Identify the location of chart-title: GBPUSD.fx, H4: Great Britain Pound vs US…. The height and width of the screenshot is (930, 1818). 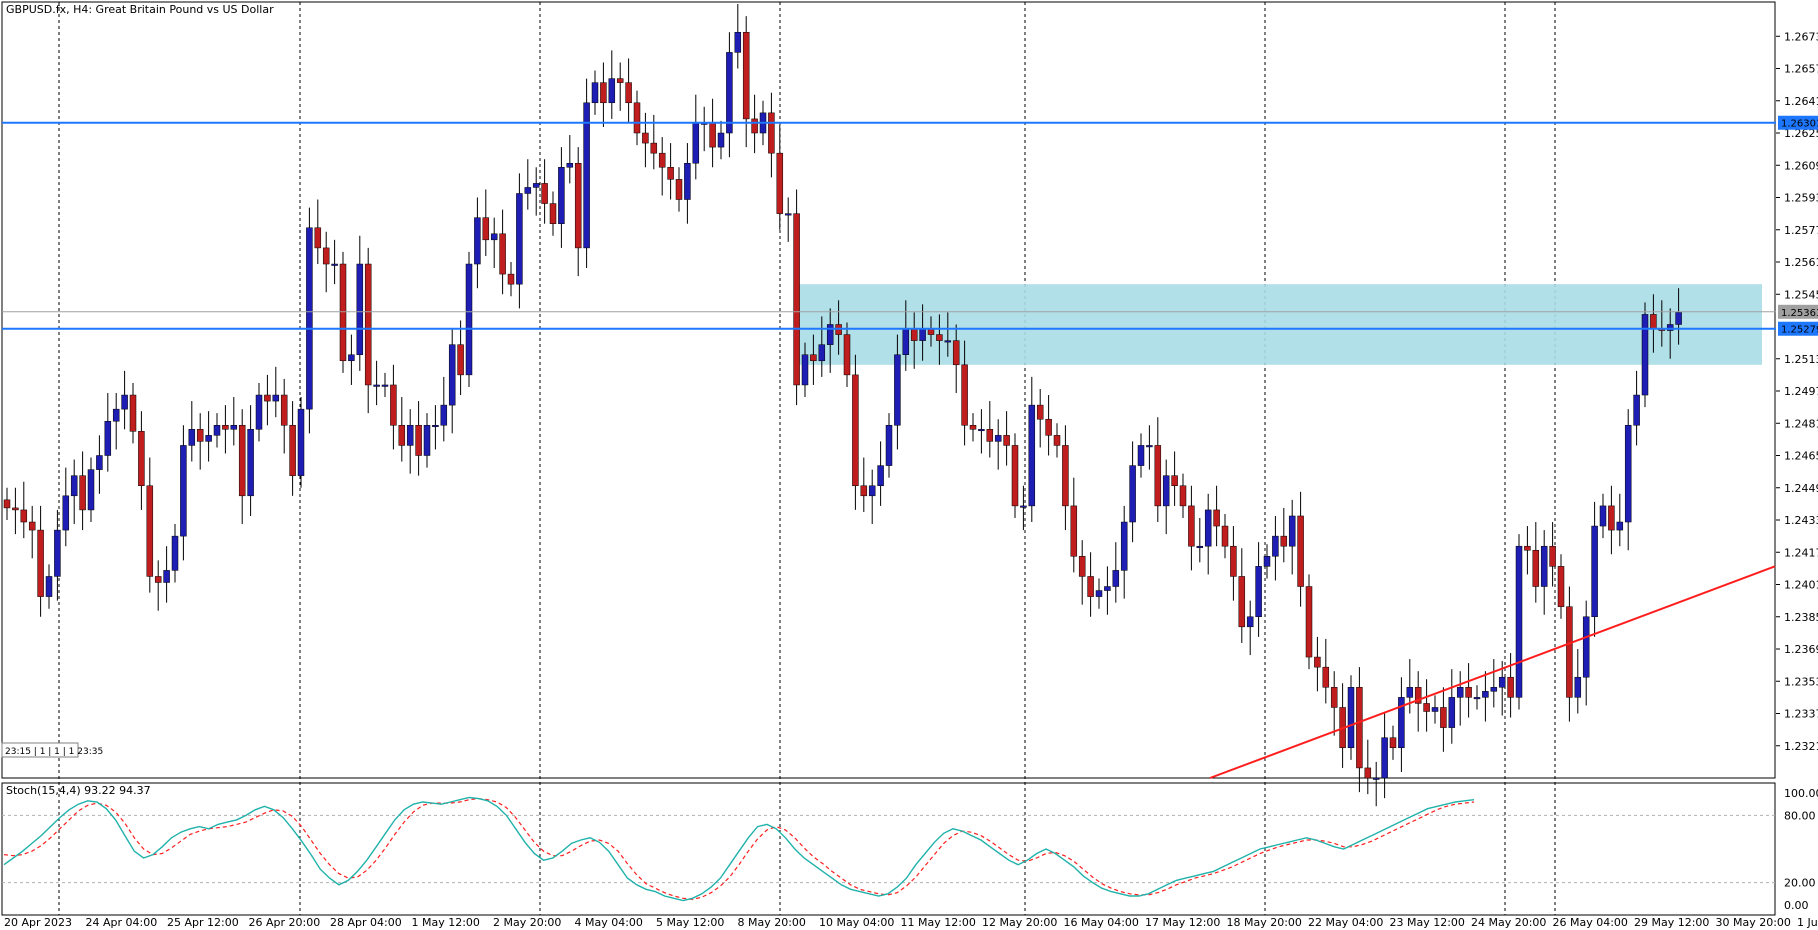
(140, 9).